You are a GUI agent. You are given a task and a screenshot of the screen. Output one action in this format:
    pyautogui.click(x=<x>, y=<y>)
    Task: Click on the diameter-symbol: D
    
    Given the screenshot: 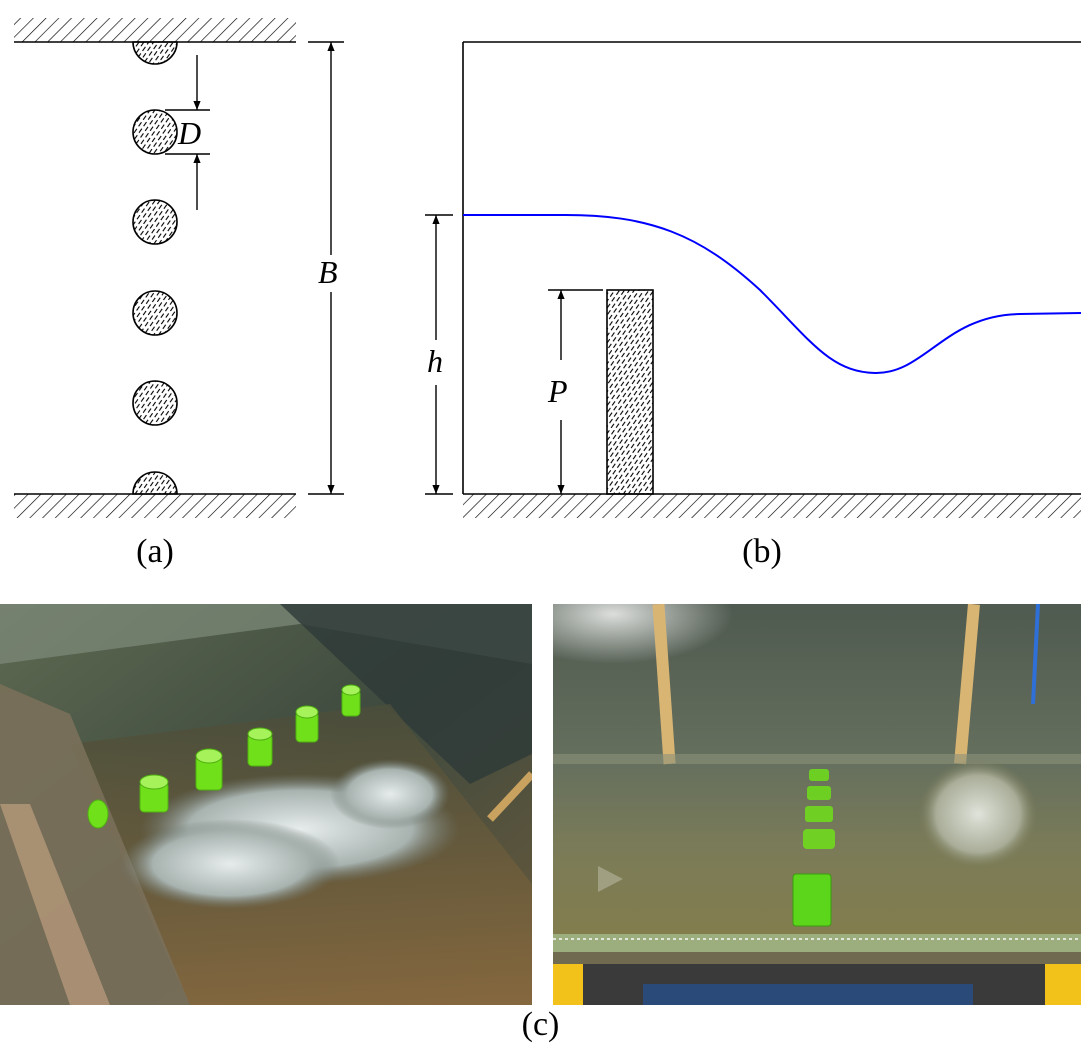 What is the action you would take?
    pyautogui.click(x=189, y=133)
    